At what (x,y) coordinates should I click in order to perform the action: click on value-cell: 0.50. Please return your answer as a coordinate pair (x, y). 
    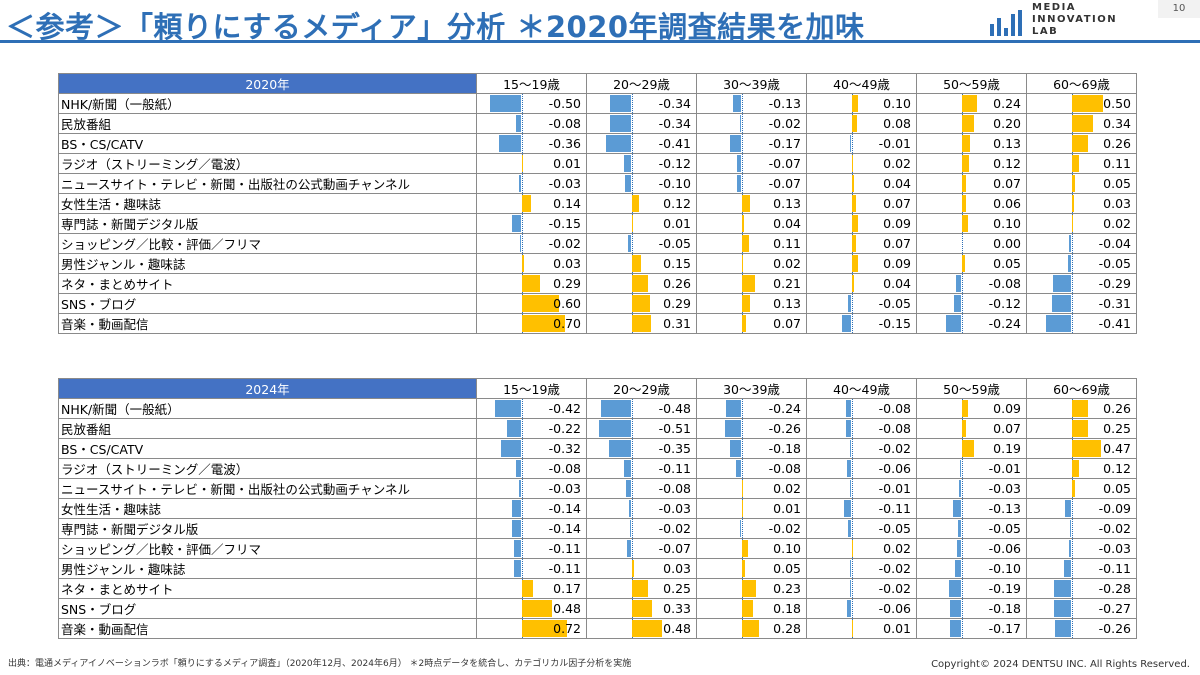
    Looking at the image, I should click on (1081, 103).